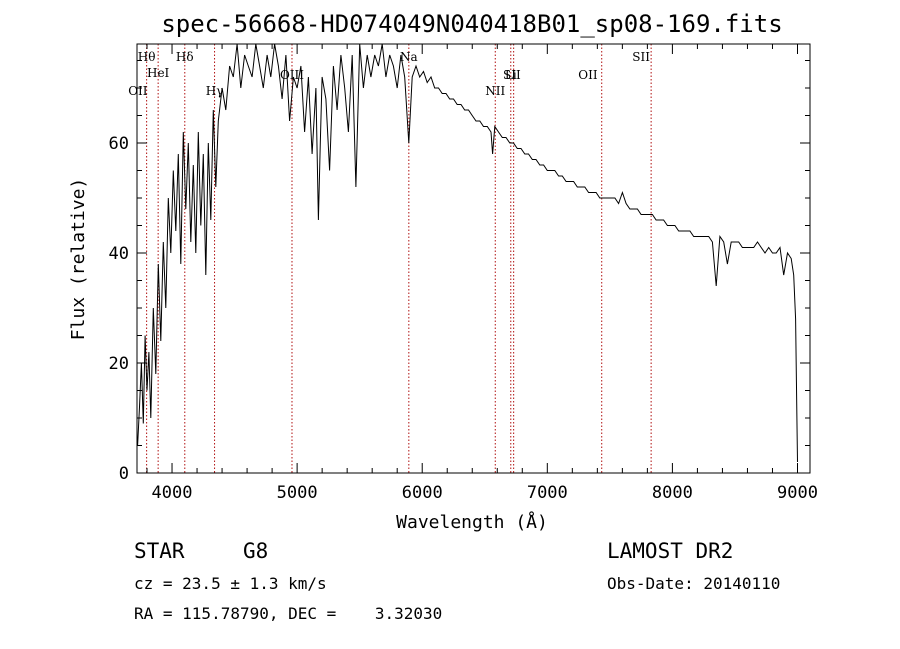 The image size is (900, 649). Describe the element at coordinates (670, 551) in the screenshot. I see `survey-name: LAMOST DR2` at that location.